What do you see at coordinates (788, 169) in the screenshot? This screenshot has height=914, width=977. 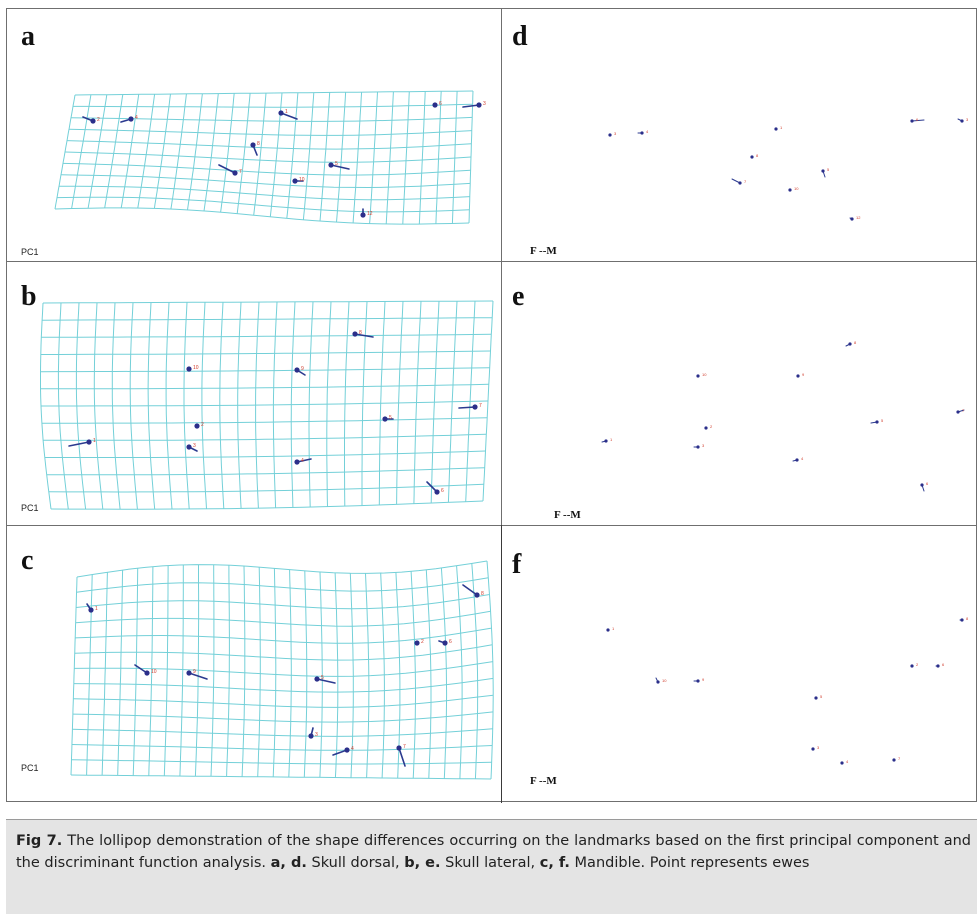 I see `landmarks: 3 4 1 8 7 10 5 6 3 12` at bounding box center [788, 169].